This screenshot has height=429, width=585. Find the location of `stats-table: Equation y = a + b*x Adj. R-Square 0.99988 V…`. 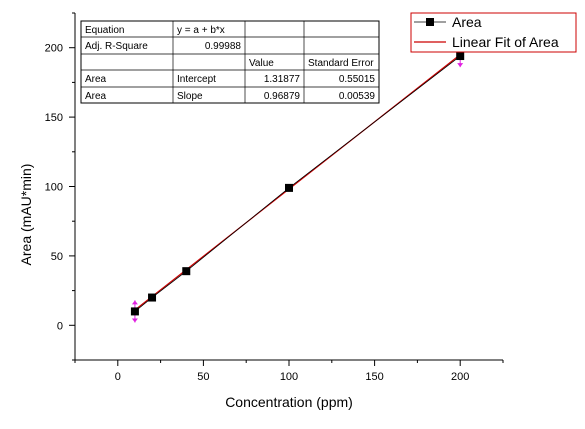

stats-table: Equation y = a + b*x Adj. R-Square 0.99988 V… is located at coordinates (230, 62).